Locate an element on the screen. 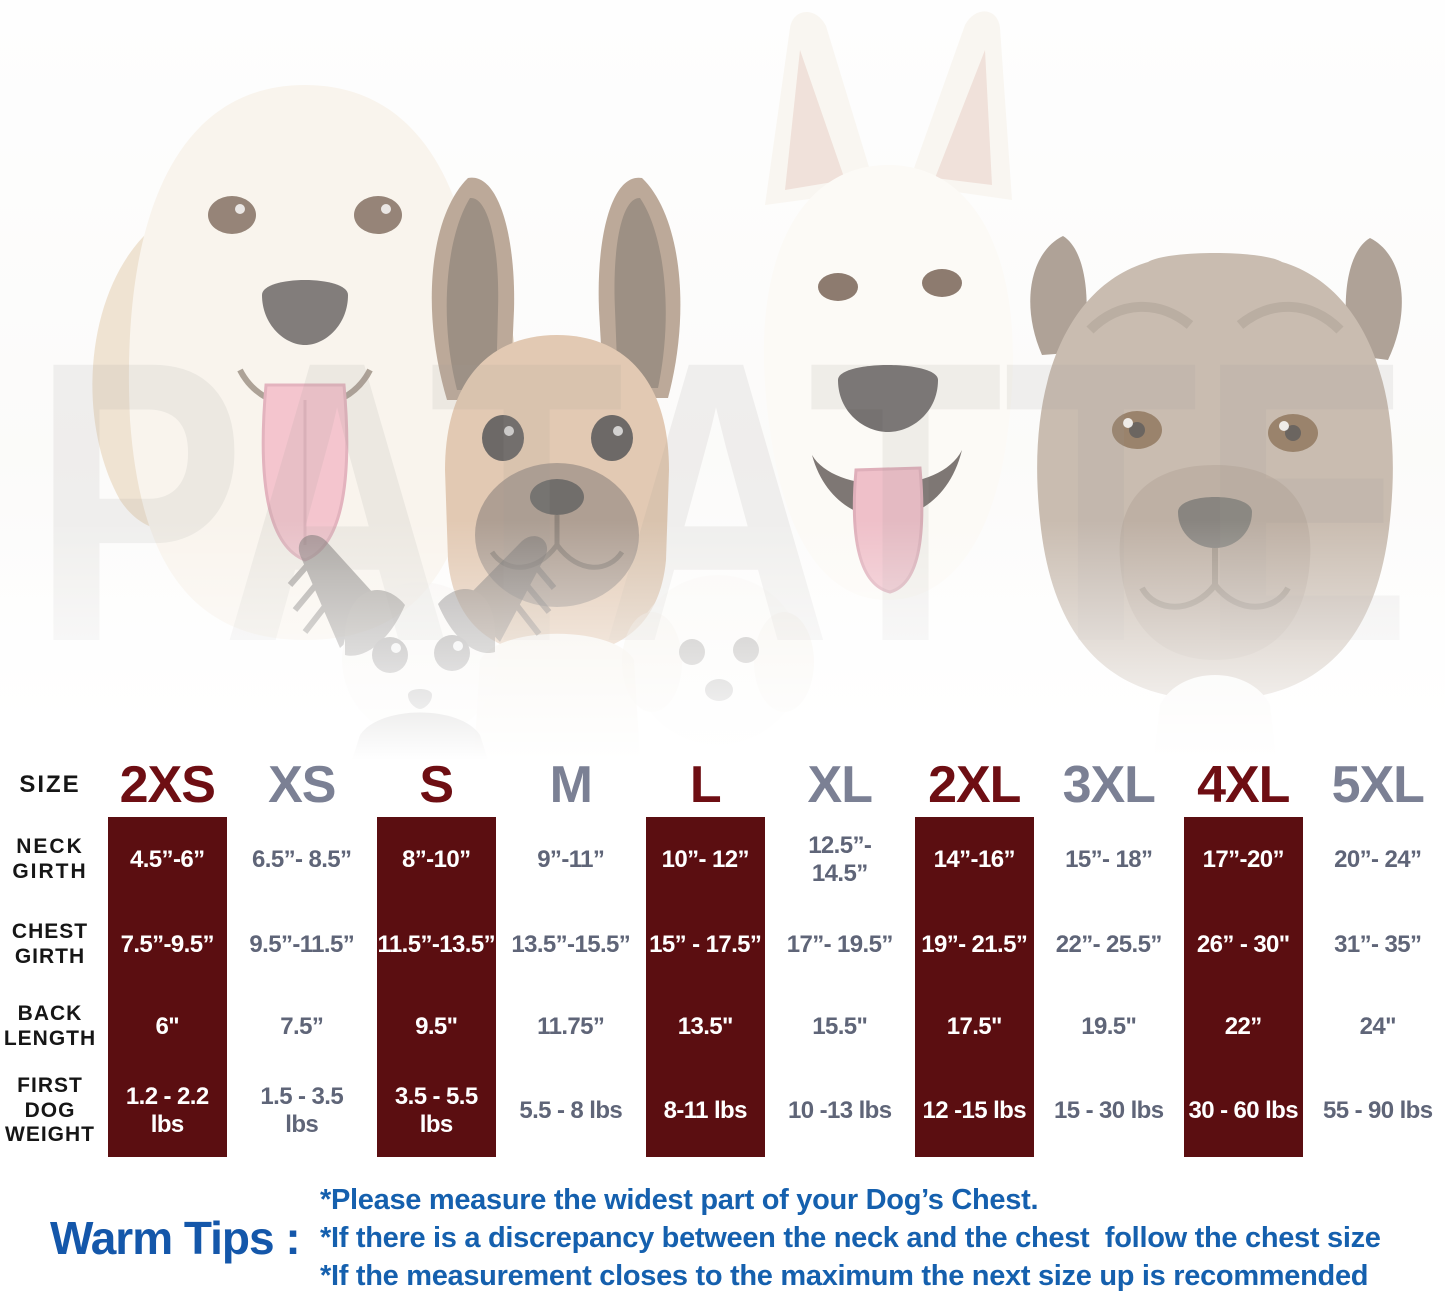  highlight-bar: 8”-10” 11.5”-13.5” 9.5" 3.5 - 5.5 lbs is located at coordinates (436, 987).